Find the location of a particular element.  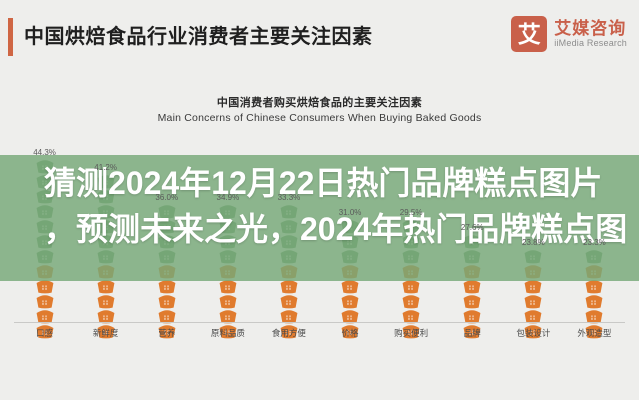

x-tick-label: 品牌 is located at coordinates (472, 333).